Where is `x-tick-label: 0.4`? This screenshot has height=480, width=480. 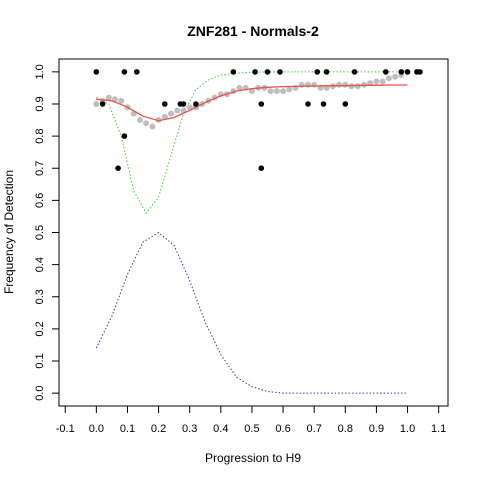
x-tick-label: 0.4 is located at coordinates (220, 429).